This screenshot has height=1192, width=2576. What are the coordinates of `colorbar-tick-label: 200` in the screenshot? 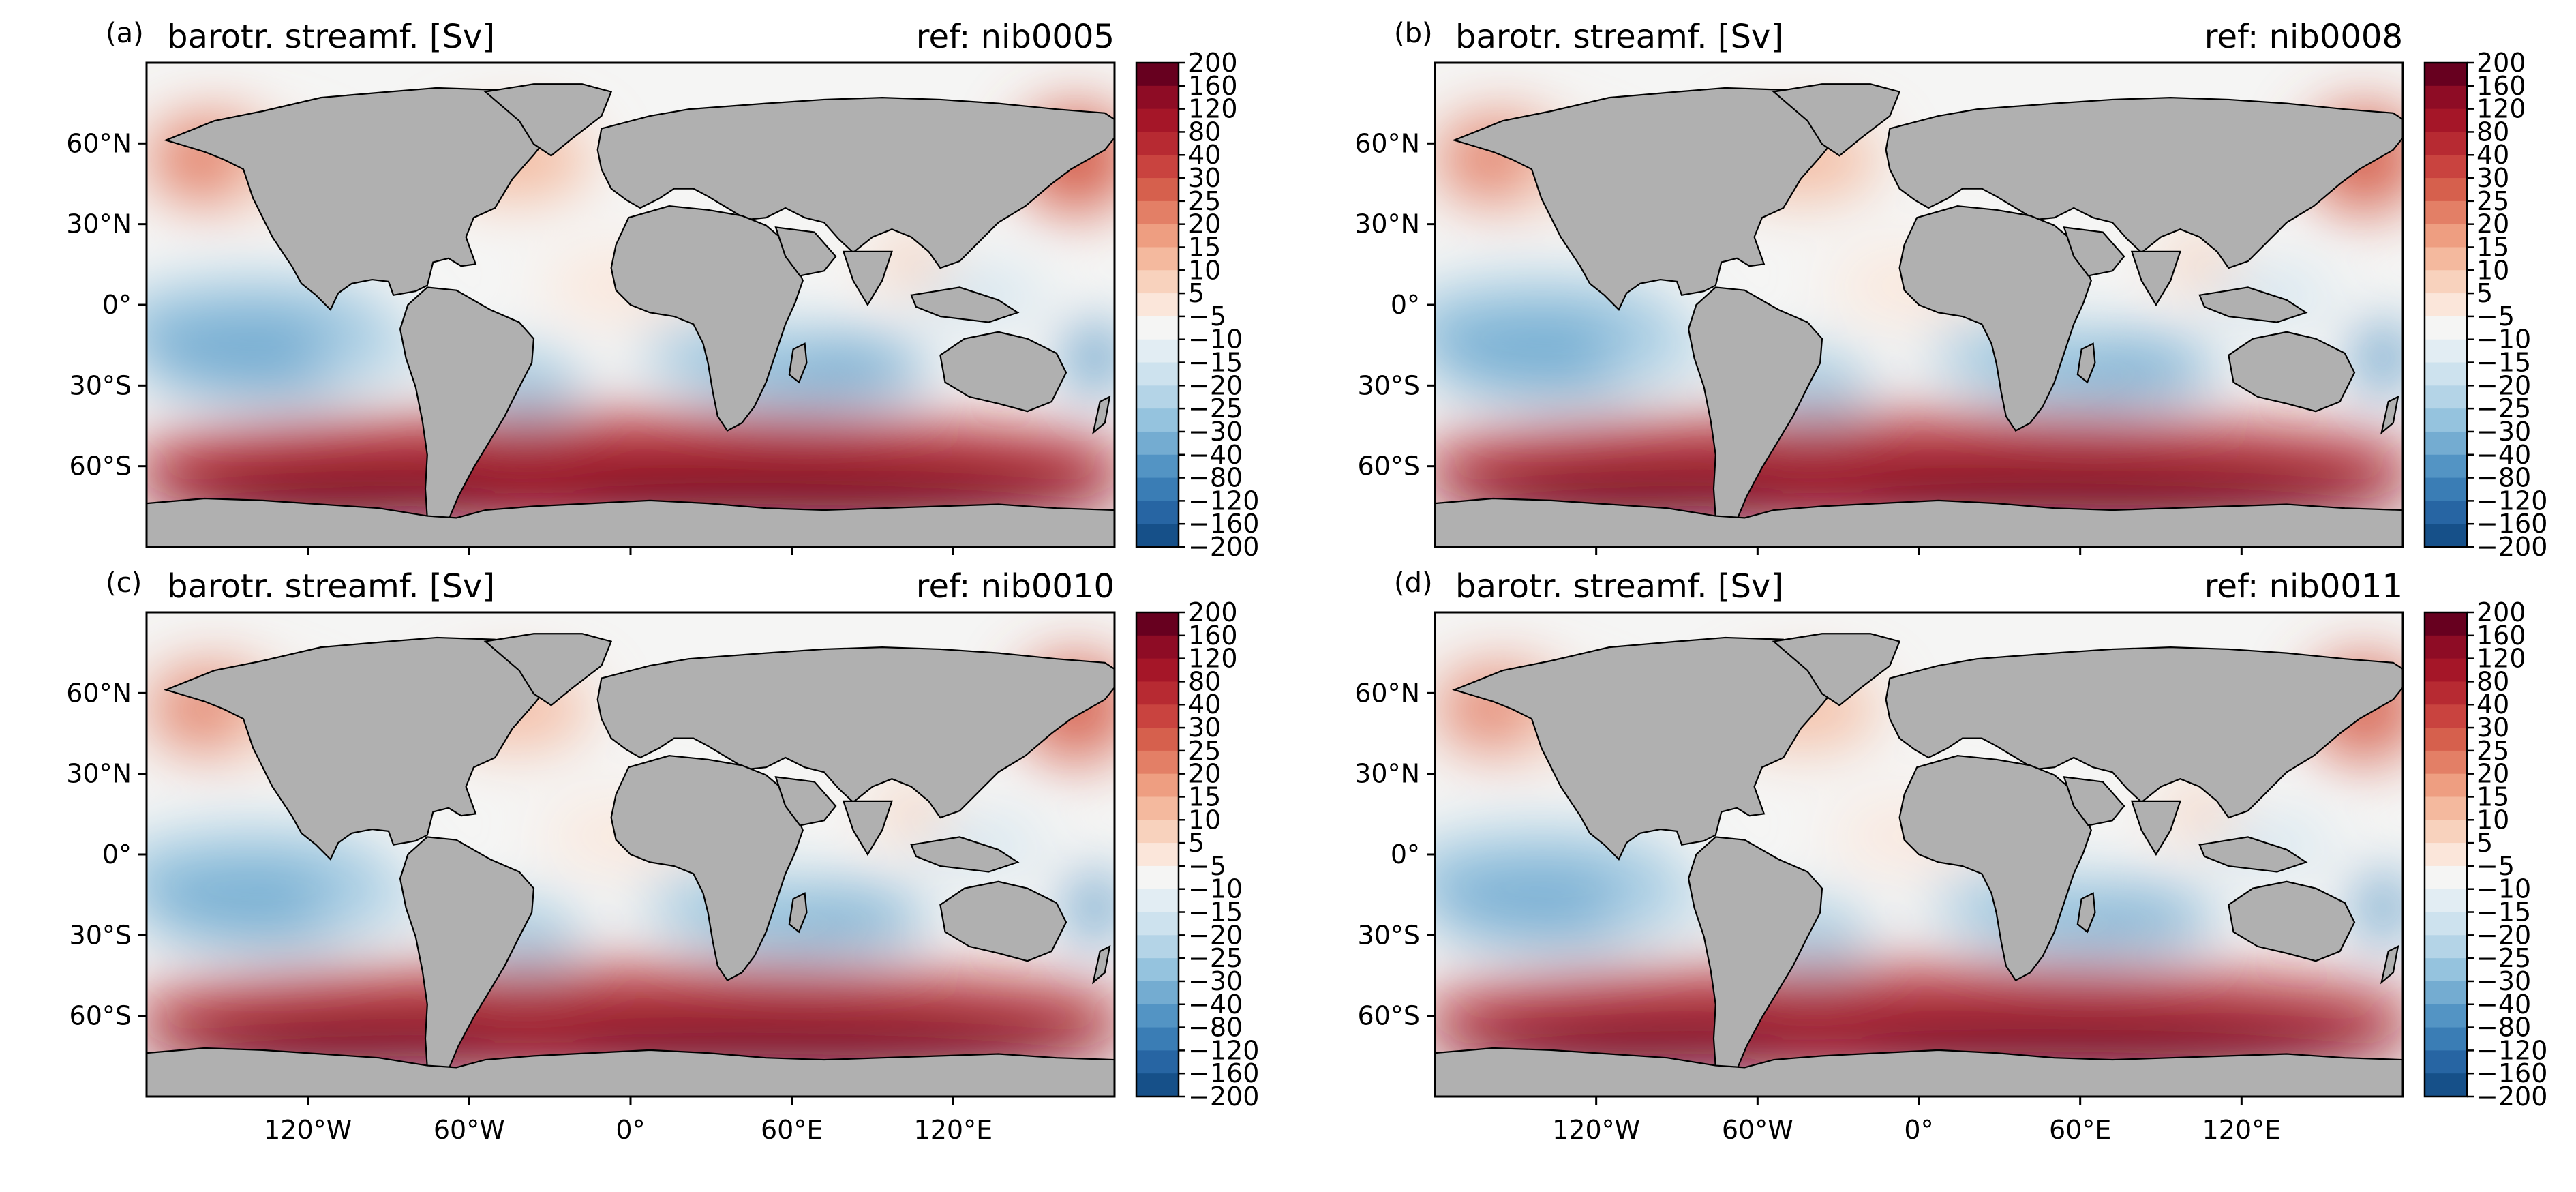 It's located at (2501, 63).